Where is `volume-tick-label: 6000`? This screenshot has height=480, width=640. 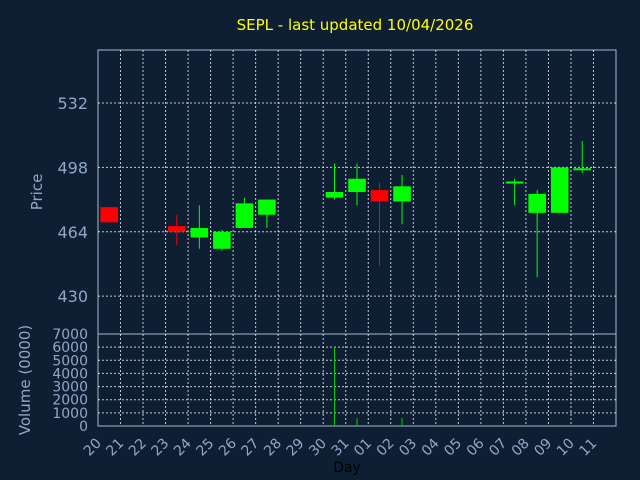
volume-tick-label: 6000 is located at coordinates (70, 348).